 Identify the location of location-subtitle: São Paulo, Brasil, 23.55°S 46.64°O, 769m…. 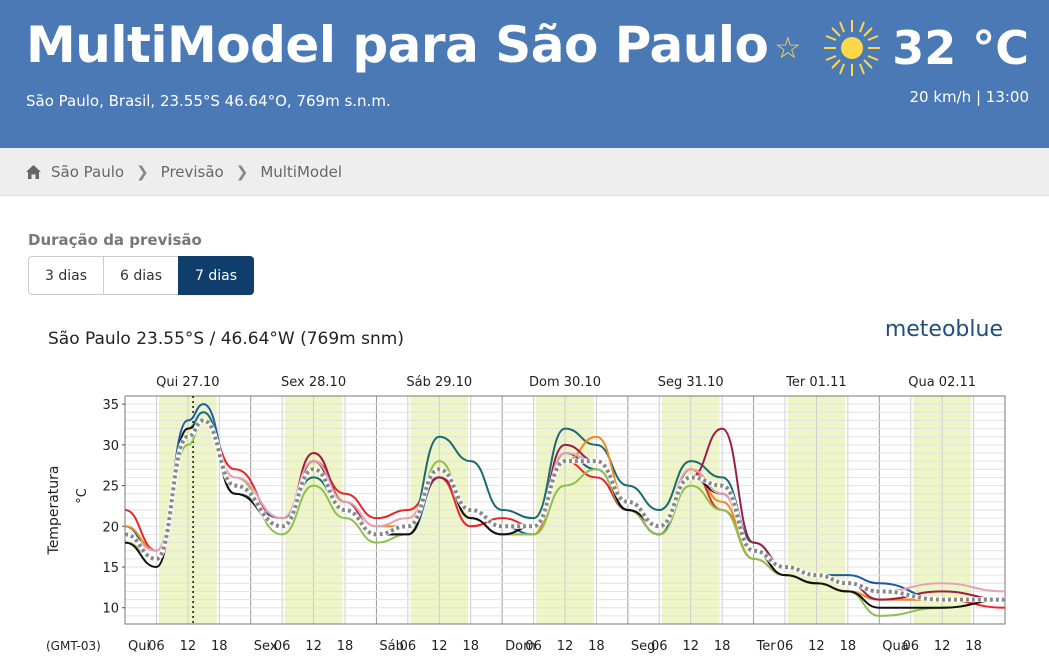
(208, 101).